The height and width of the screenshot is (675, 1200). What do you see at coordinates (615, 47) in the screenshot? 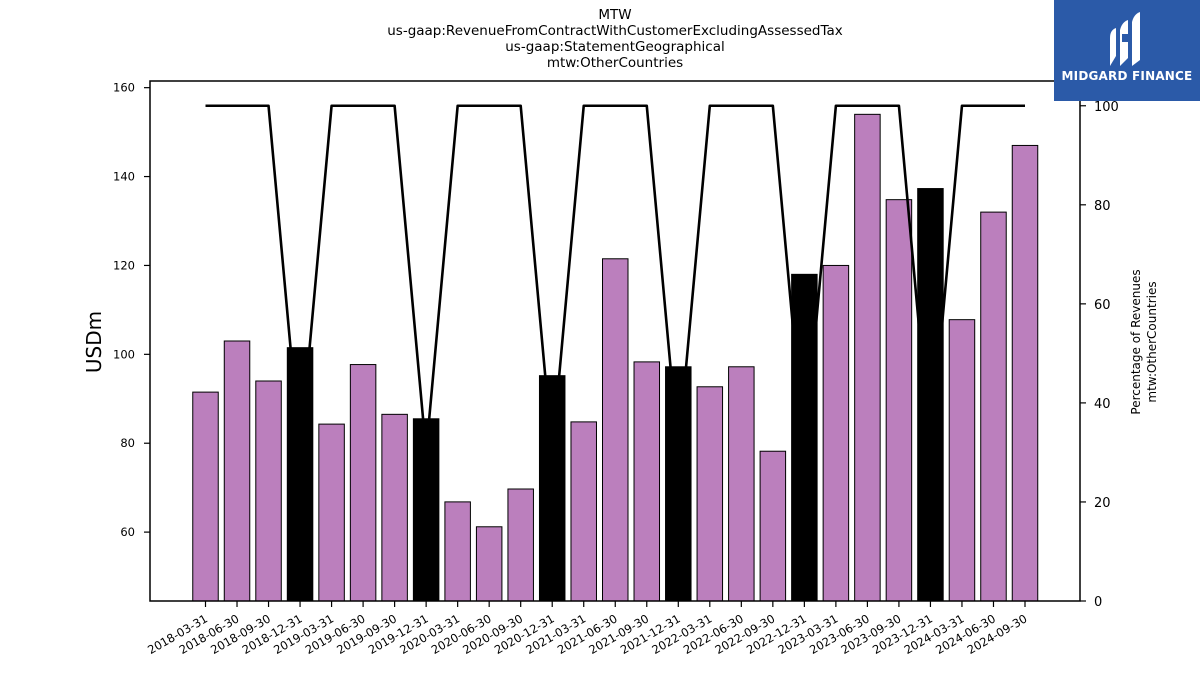
I see `title-line-axis: us-gaap:StatementGeographical` at bounding box center [615, 47].